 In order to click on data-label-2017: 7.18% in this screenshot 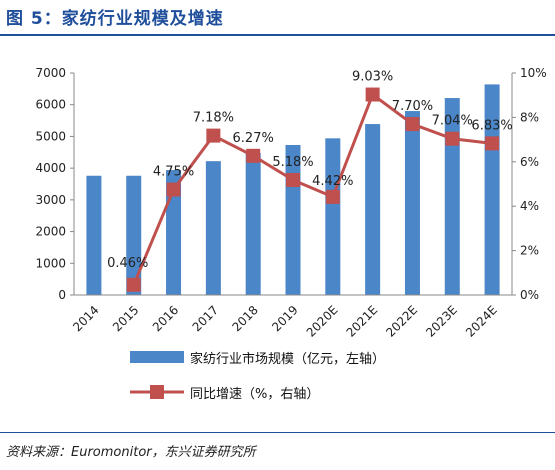, I will do `click(213, 118)`.